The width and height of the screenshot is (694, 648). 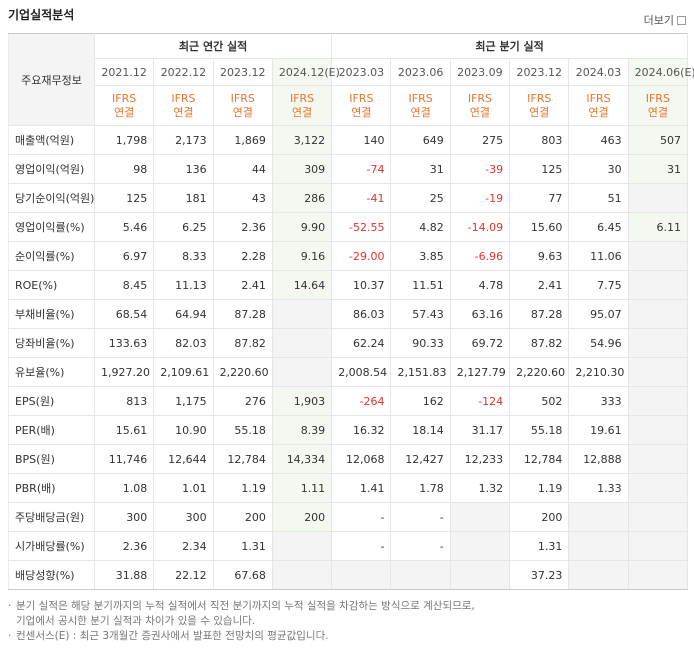 What do you see at coordinates (420, 517) in the screenshot?
I see `value-cell: -` at bounding box center [420, 517].